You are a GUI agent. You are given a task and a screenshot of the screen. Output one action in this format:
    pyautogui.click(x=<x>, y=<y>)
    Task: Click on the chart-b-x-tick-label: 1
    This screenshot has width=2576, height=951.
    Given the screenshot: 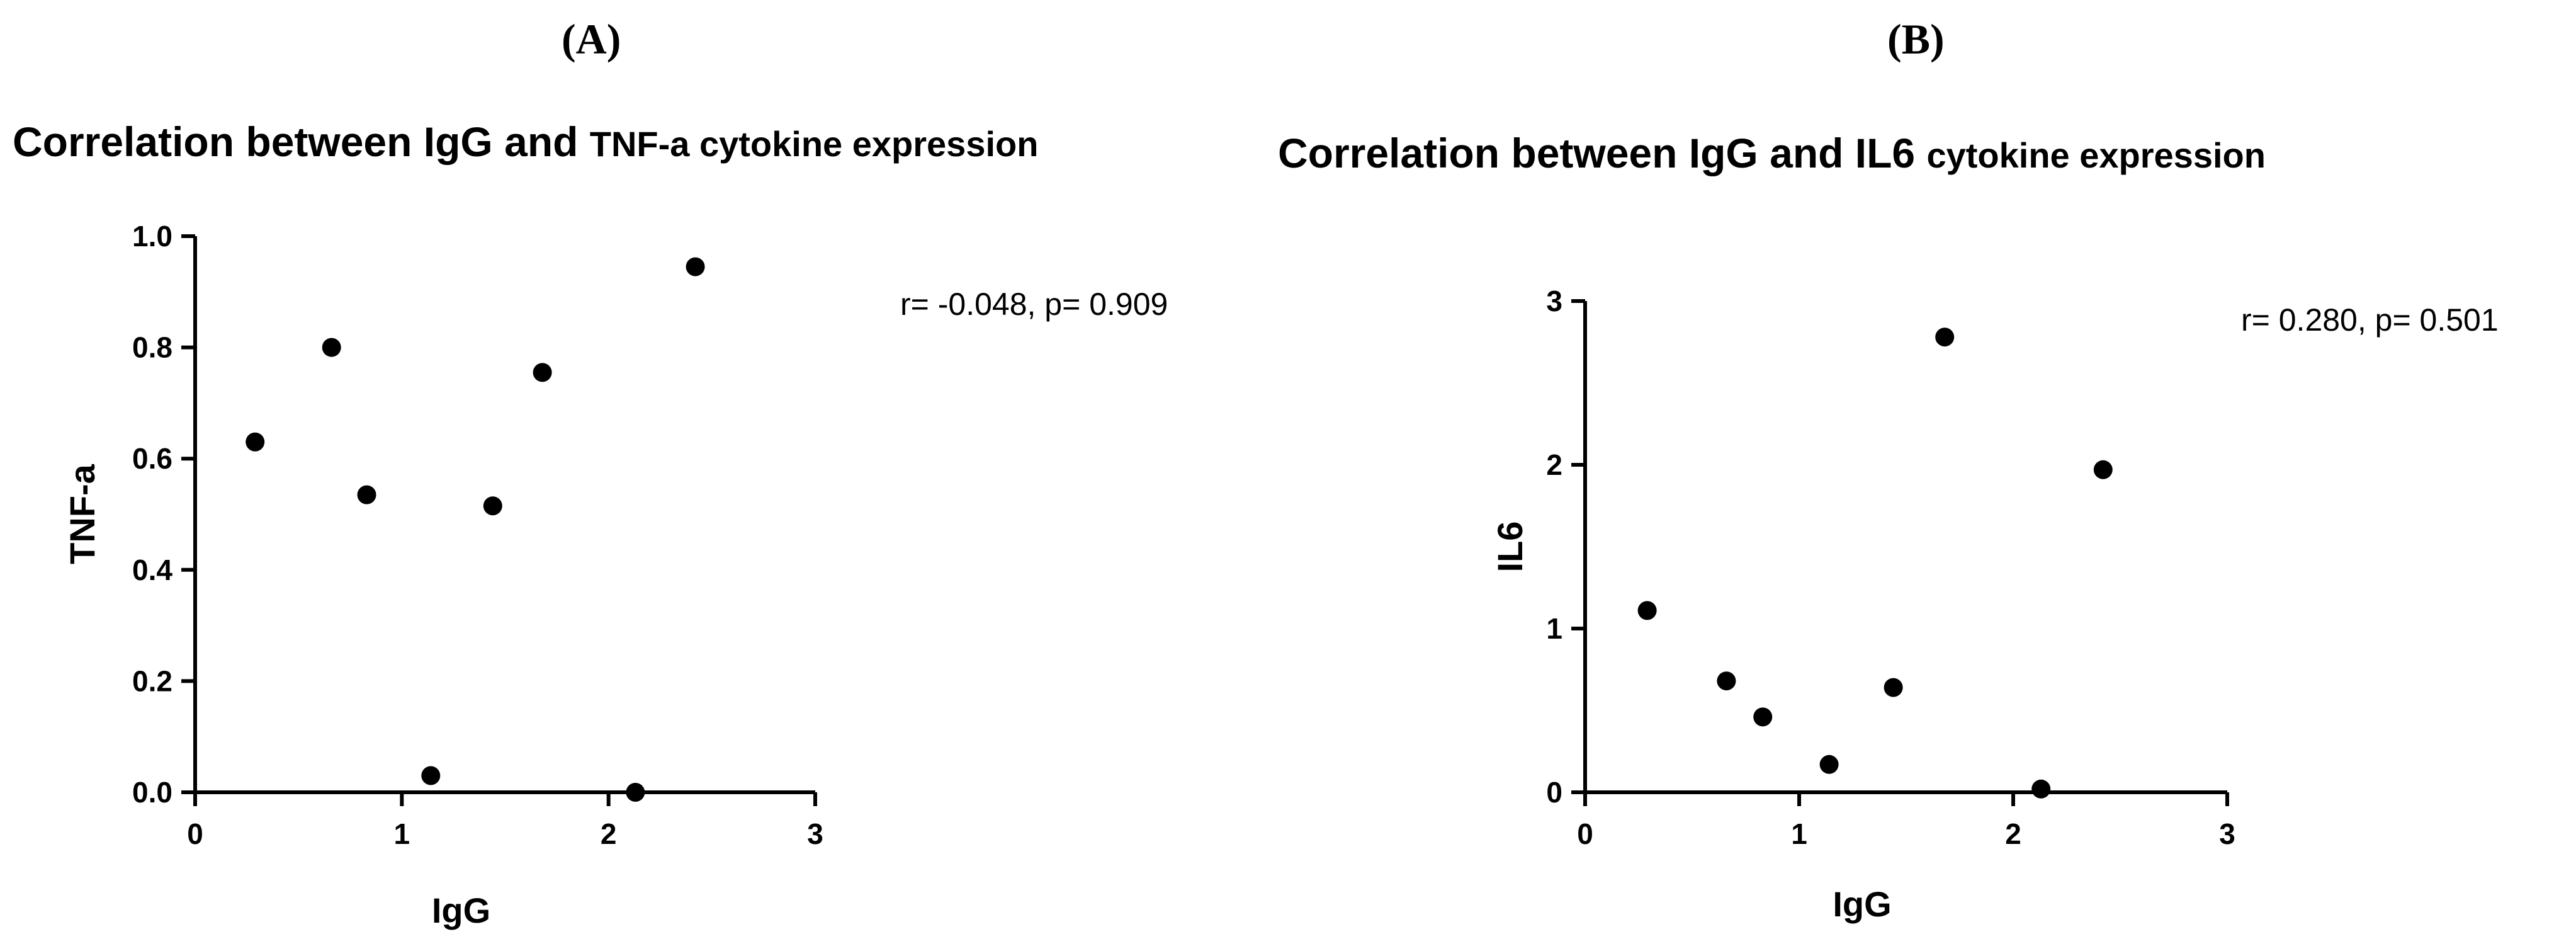 What is the action you would take?
    pyautogui.click(x=1799, y=833)
    